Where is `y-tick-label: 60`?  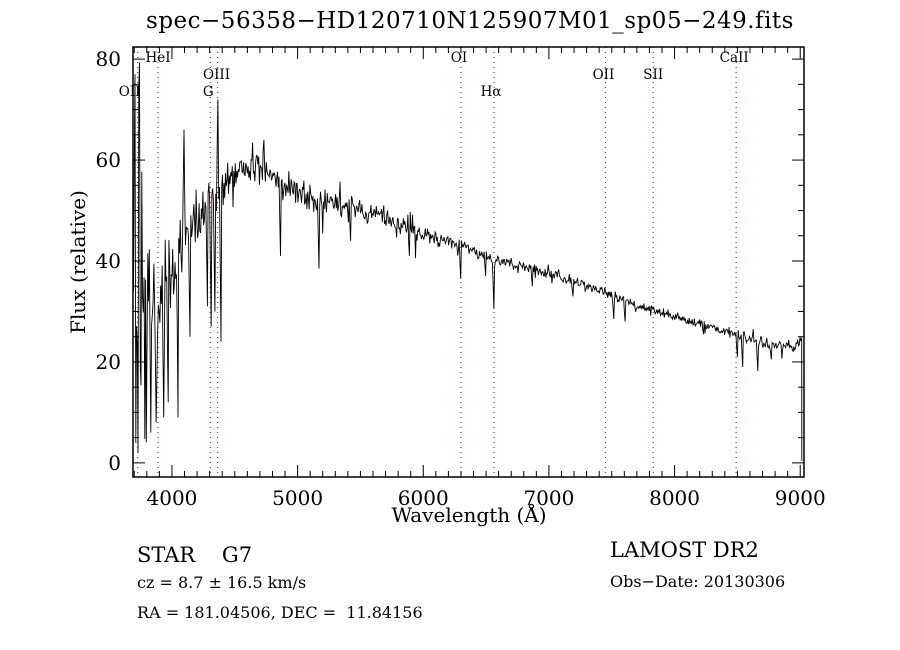 y-tick-label: 60 is located at coordinates (108, 160).